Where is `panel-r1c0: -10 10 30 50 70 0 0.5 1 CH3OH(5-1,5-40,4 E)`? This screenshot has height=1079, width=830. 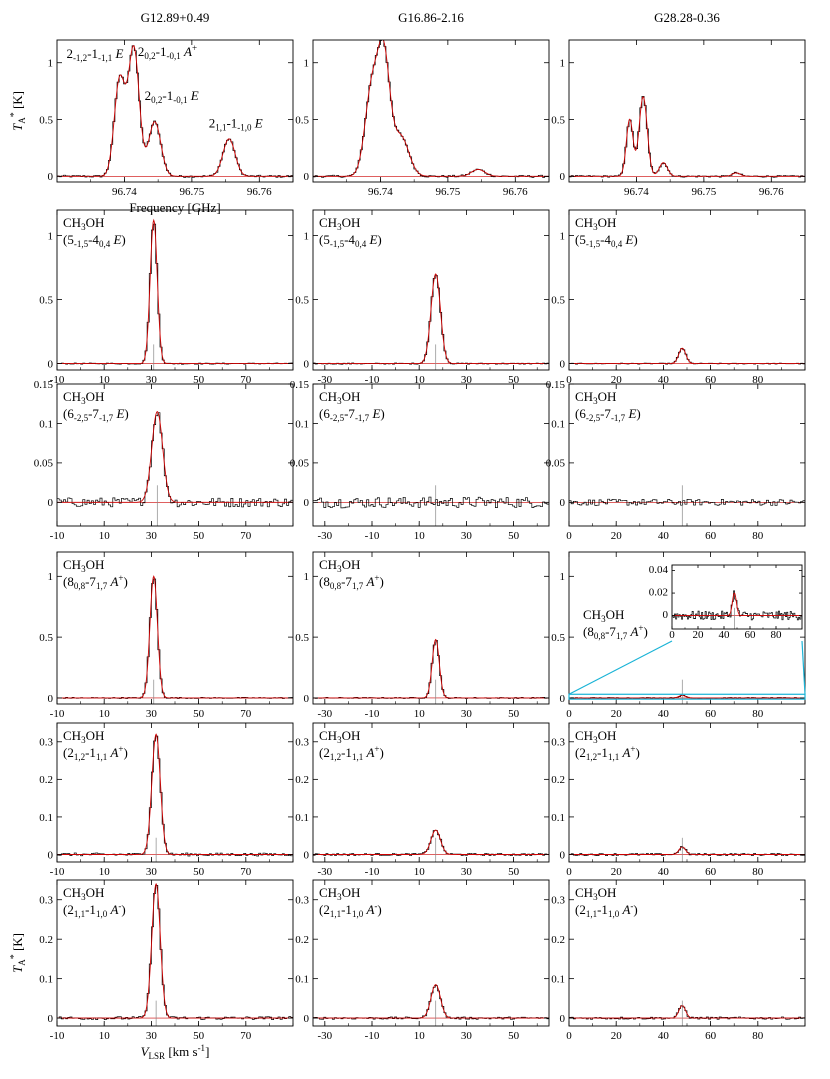
panel-r1c0: -10 10 30 50 70 0 0.5 1 CH3OH(5-1,5-40,4 E) is located at coordinates (166, 297).